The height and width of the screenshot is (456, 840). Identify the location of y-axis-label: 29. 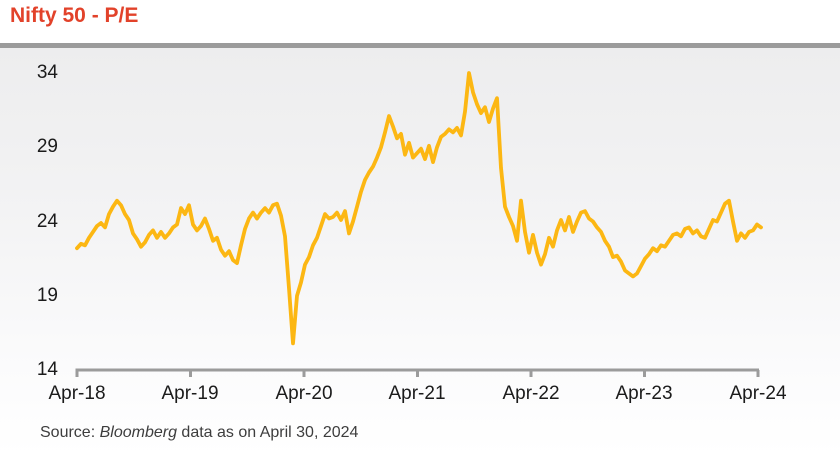
(47, 146).